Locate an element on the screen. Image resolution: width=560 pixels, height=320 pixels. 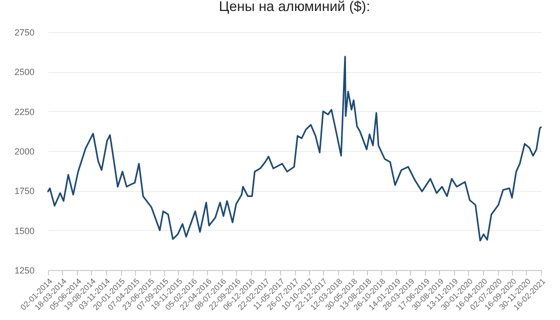
y-tick-label: 2750 is located at coordinates (24, 33).